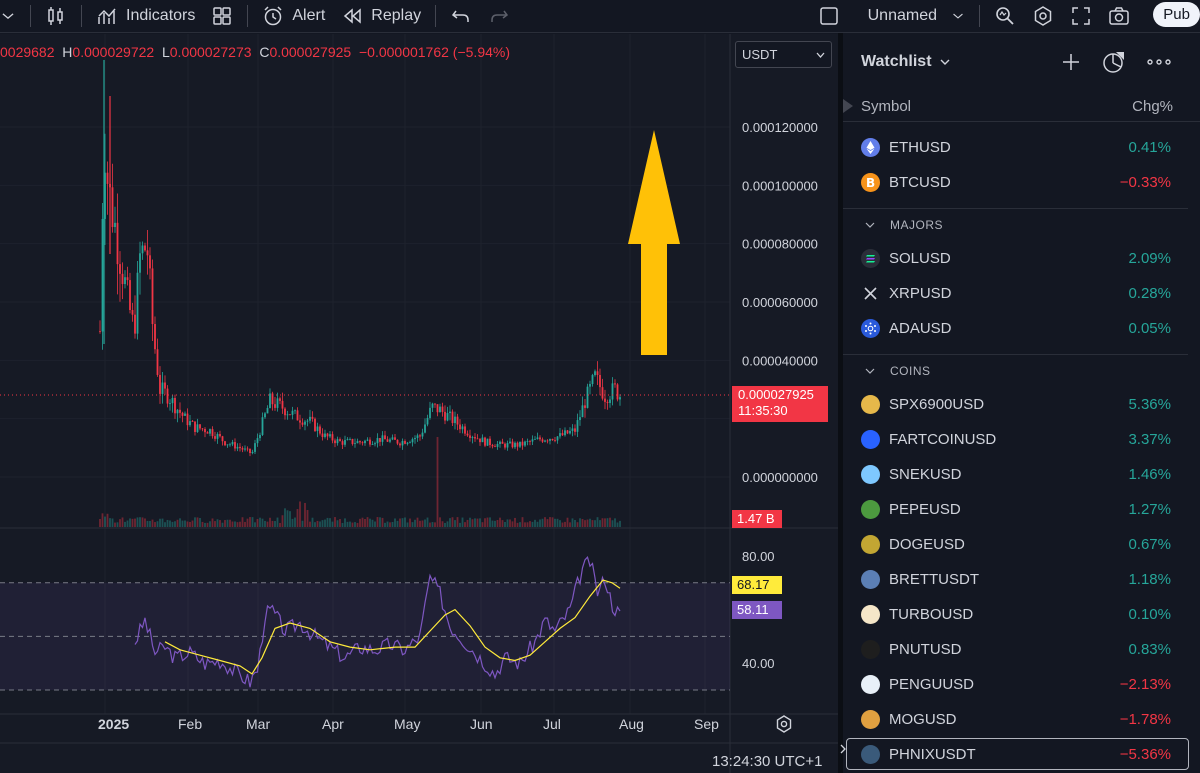 This screenshot has height=773, width=1200. What do you see at coordinates (1015, 293) in the screenshot?
I see `watchlist-row: XRPUSD 0.28%` at bounding box center [1015, 293].